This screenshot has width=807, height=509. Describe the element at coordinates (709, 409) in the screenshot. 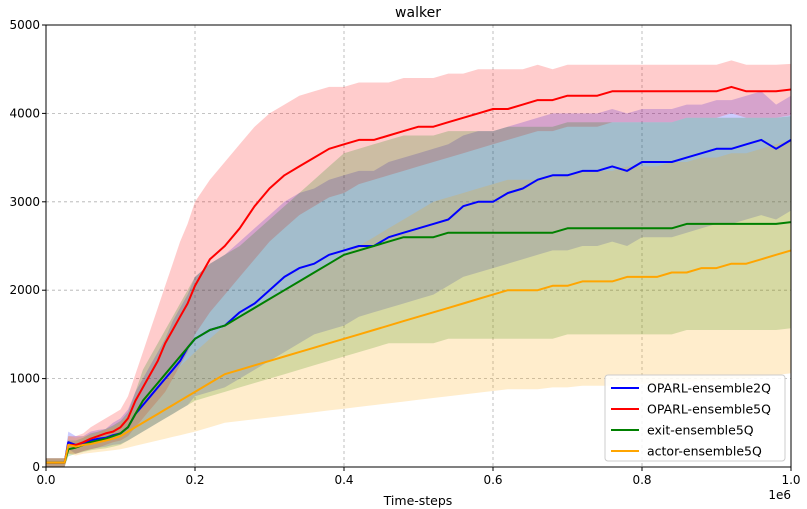

I see `legend-label-1: OPARL-ensemble5Q` at that location.